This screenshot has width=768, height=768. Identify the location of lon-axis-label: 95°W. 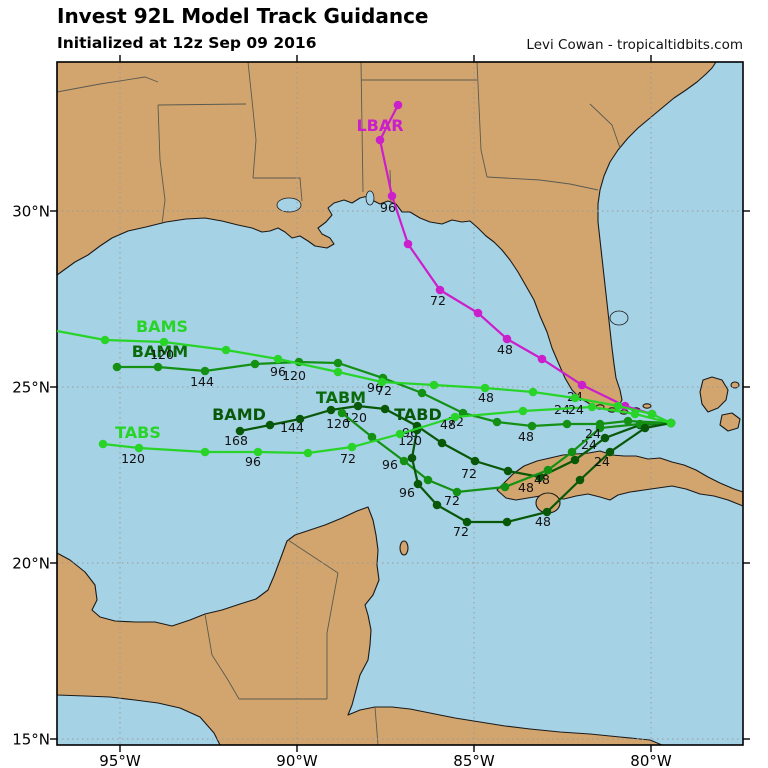
(120, 760).